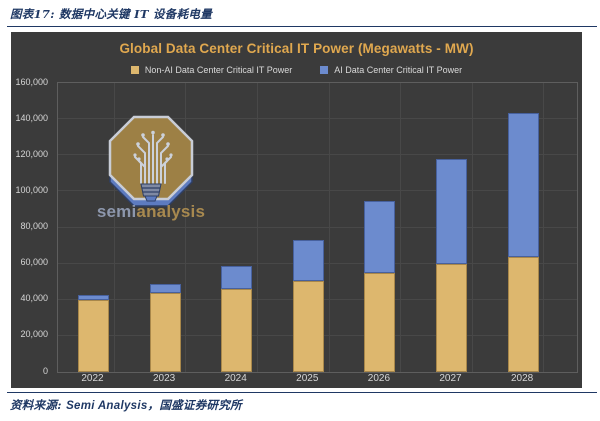 This screenshot has width=600, height=421. I want to click on figure-caption: 图表17: 数据中心关键 IT 设备耗电量, so click(111, 14).